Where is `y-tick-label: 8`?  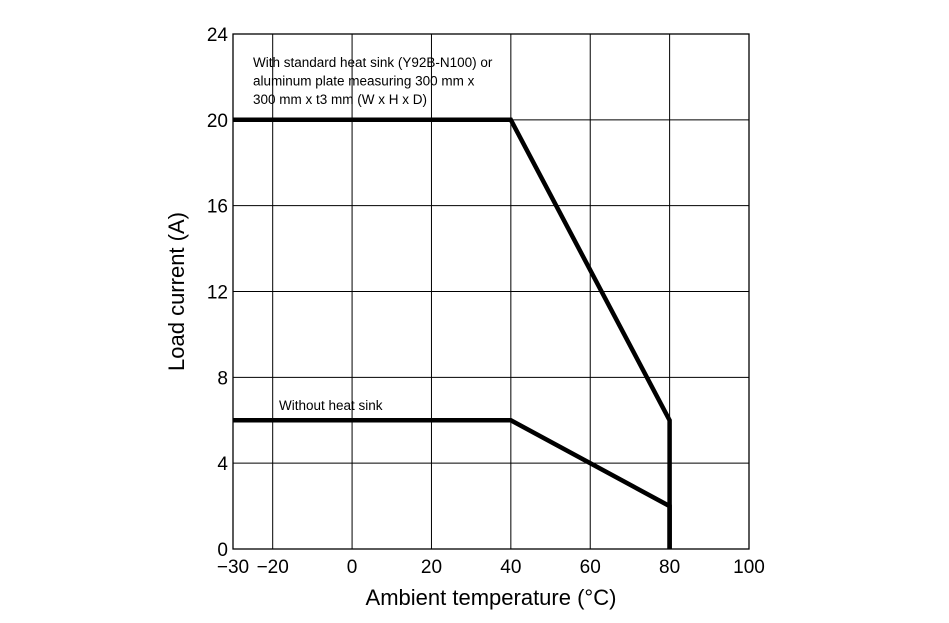 y-tick-label: 8 is located at coordinates (222, 378).